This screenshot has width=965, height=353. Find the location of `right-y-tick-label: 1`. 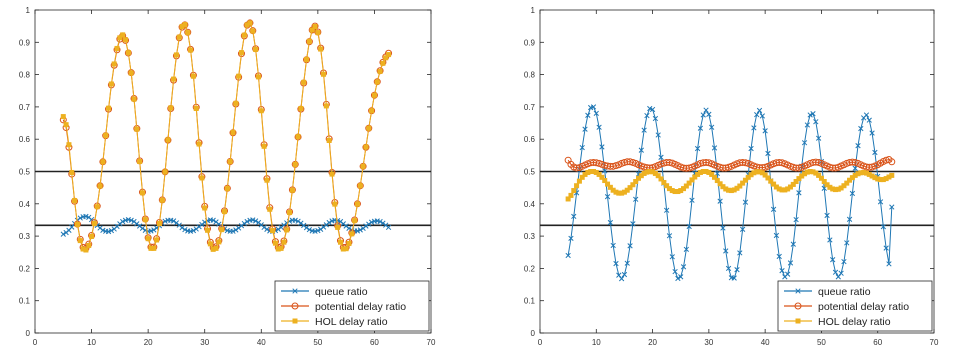

right-y-tick-label: 1 is located at coordinates (533, 10).